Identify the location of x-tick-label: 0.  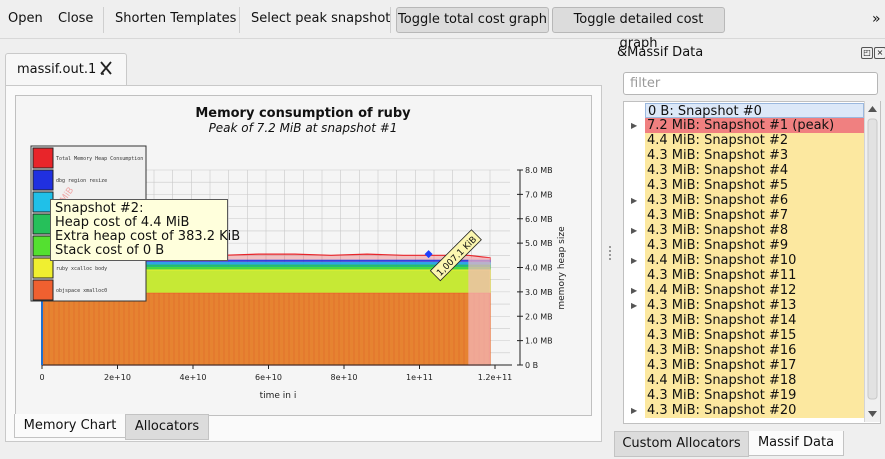
(41, 377).